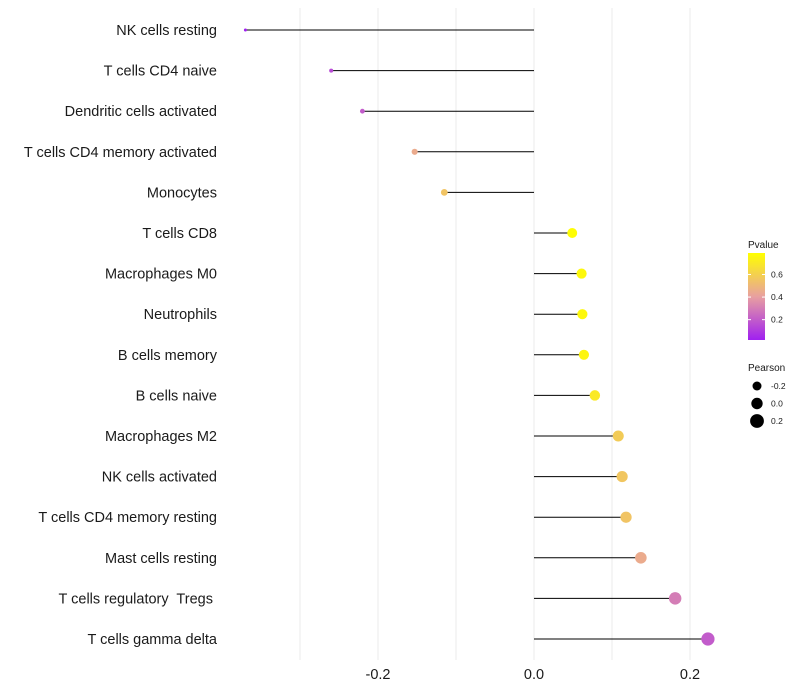  I want to click on x-tick-label: 0.2, so click(690, 675).